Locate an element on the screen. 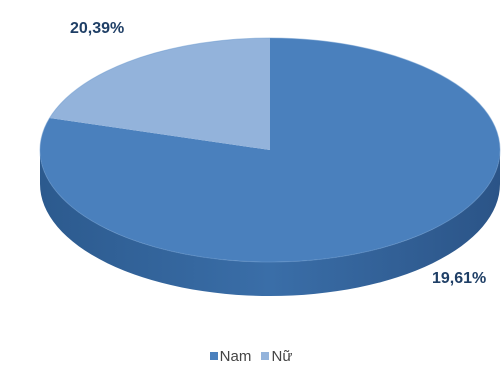 The height and width of the screenshot is (385, 502). legend-label-nam: Nam is located at coordinates (235, 356).